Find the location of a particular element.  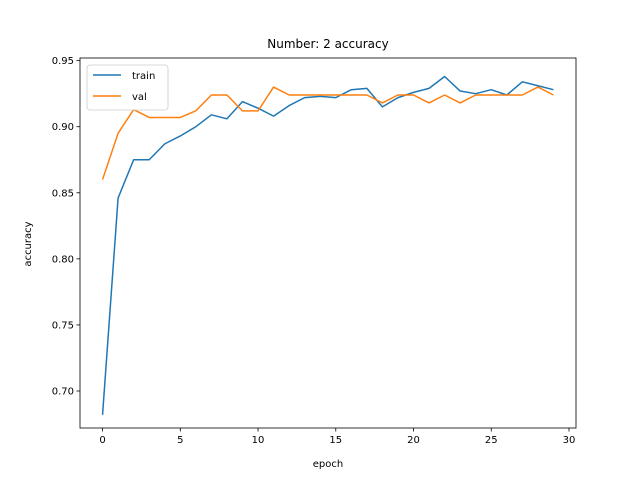

x-tick-label: 20 is located at coordinates (413, 440).